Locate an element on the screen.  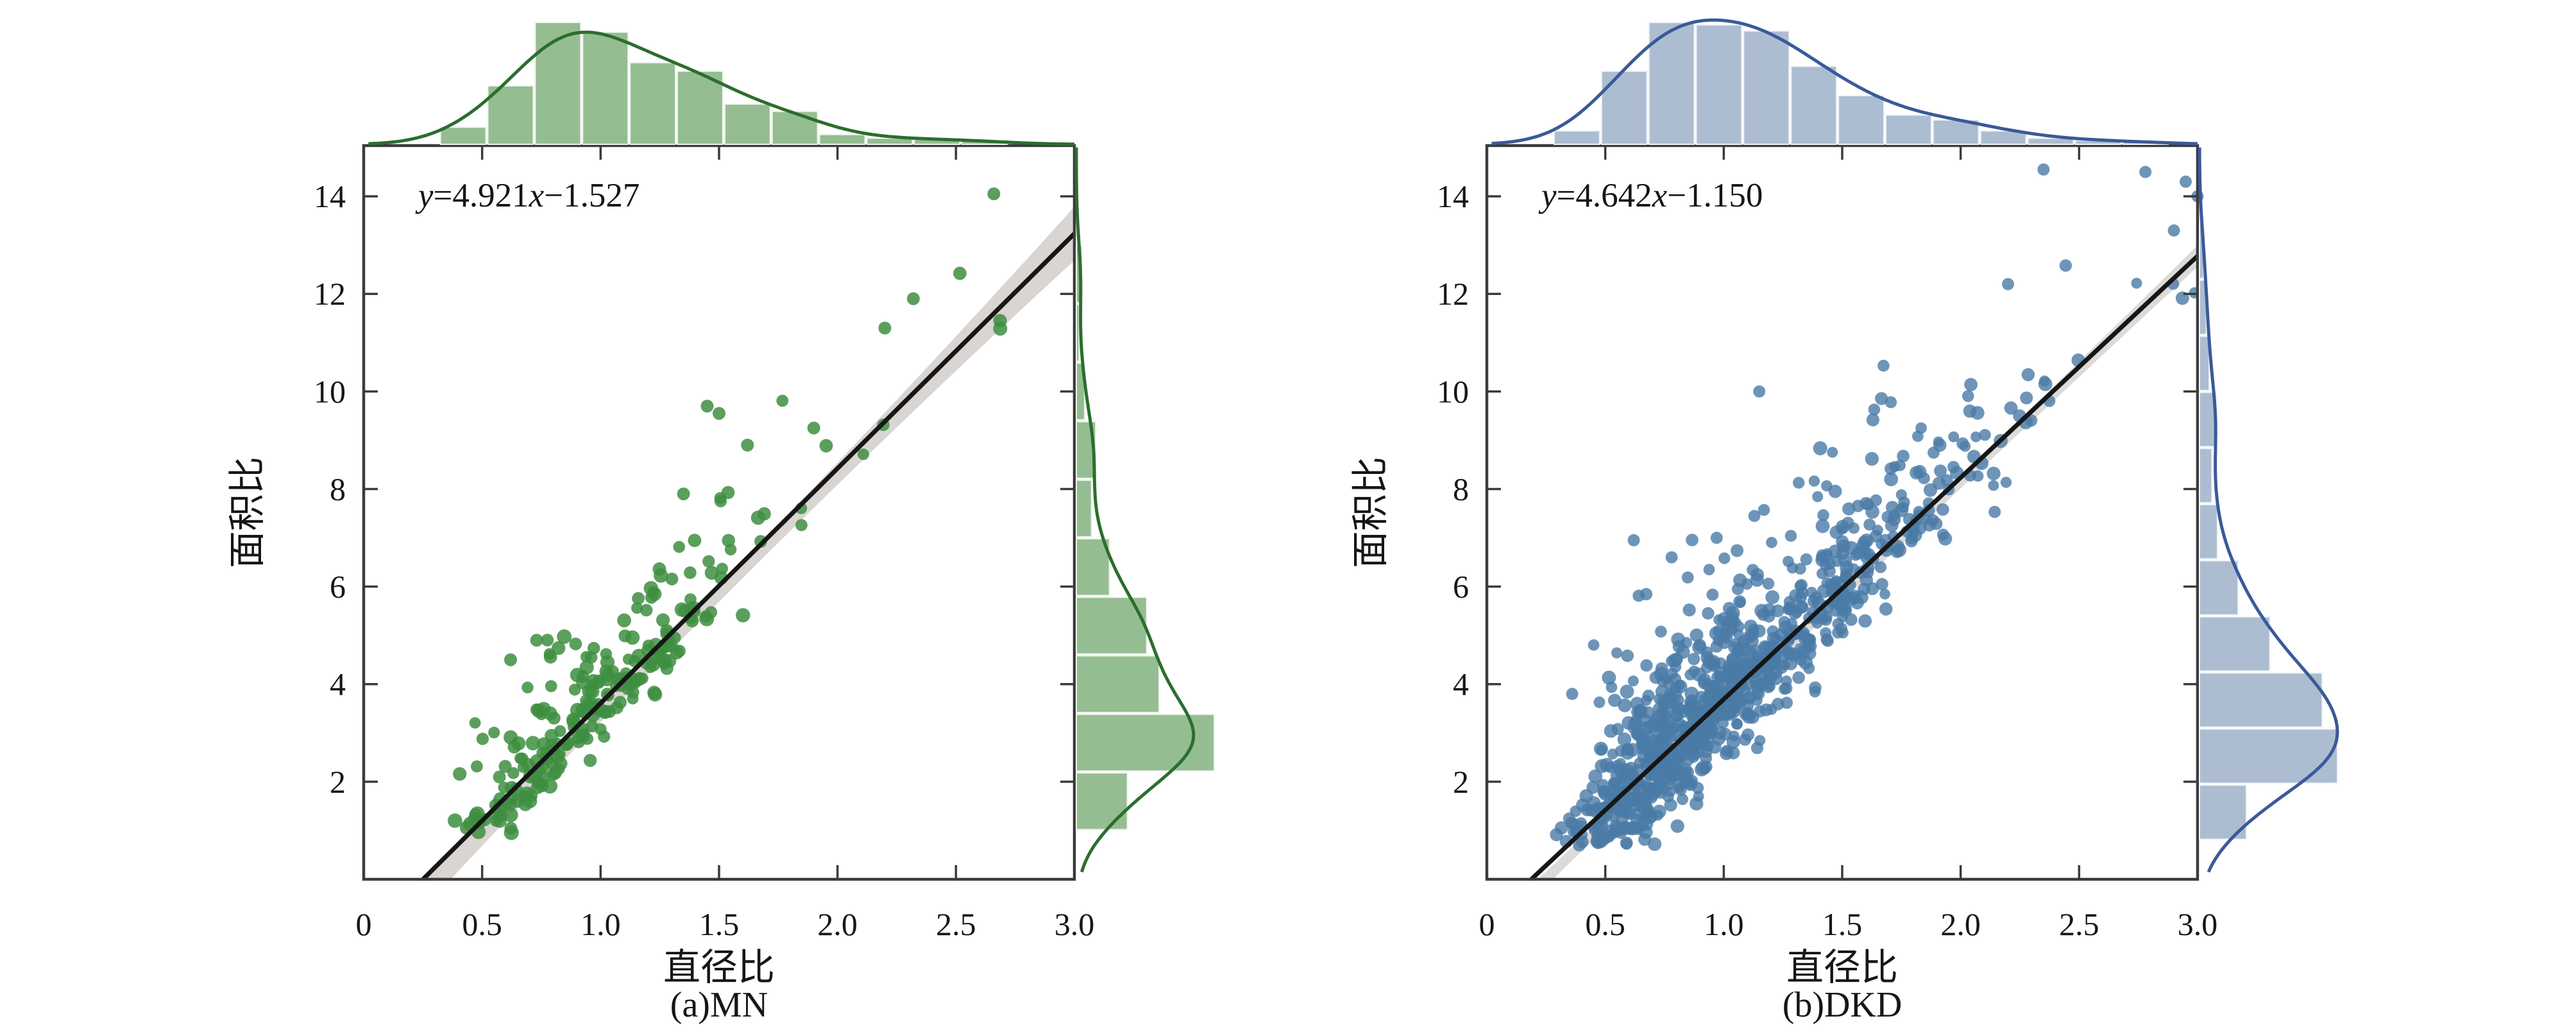
y-tick-label: 10 is located at coordinates (330, 391).